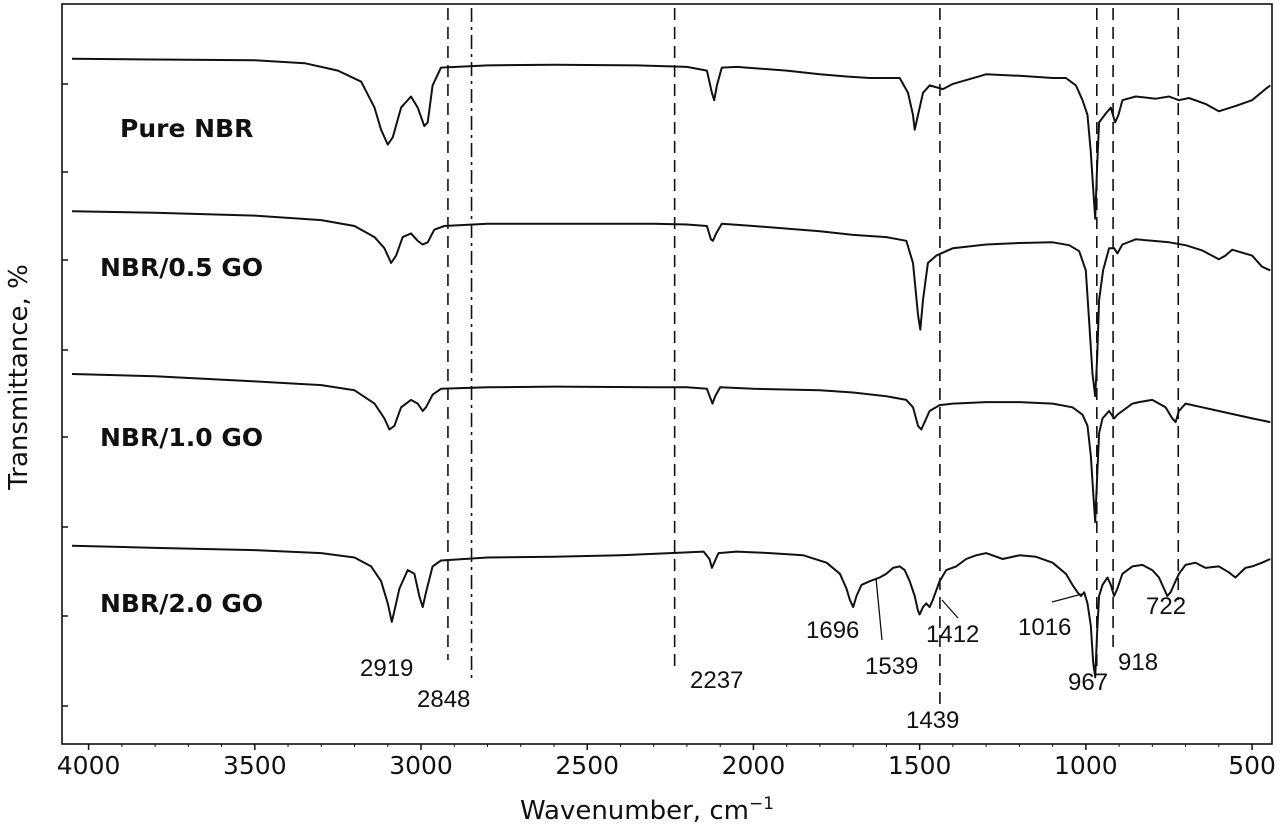 This screenshot has height=829, width=1280. What do you see at coordinates (181, 437) in the screenshot?
I see `series-label-nbr-1-0-go: NBR/1.0 GO` at bounding box center [181, 437].